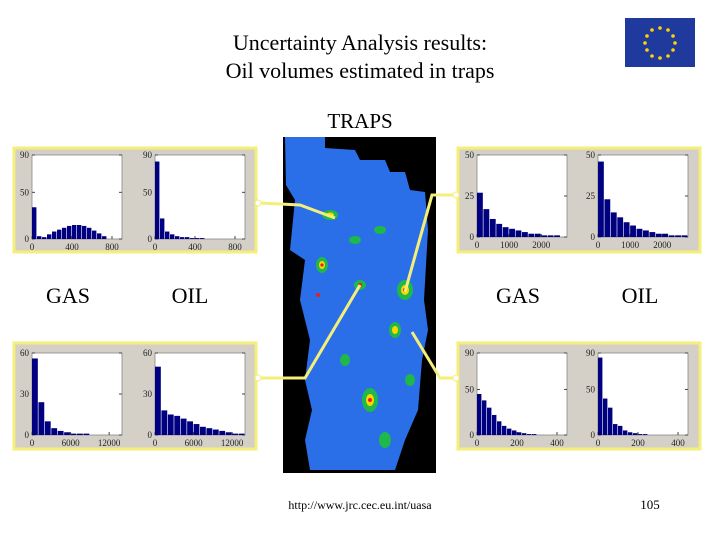  What do you see at coordinates (509, 245) in the screenshot?
I see `x-tick-label: 1000` at bounding box center [509, 245].